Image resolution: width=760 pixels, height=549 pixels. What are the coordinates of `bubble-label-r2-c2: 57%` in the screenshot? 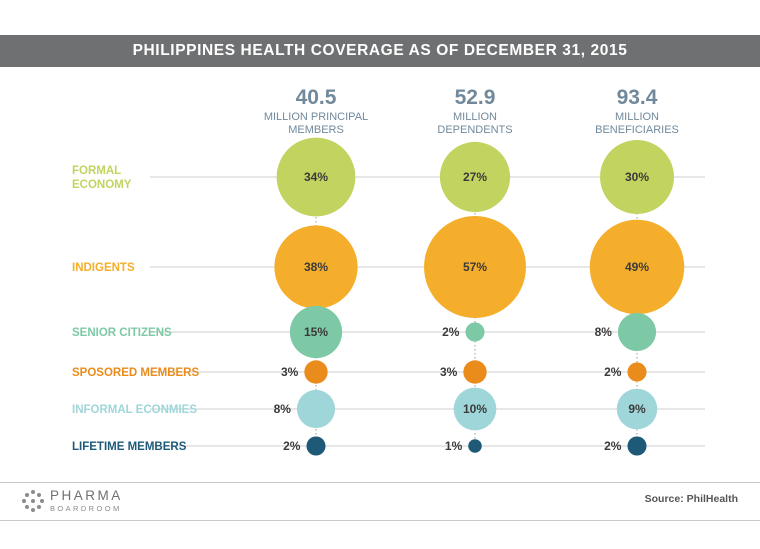 It's located at (475, 267).